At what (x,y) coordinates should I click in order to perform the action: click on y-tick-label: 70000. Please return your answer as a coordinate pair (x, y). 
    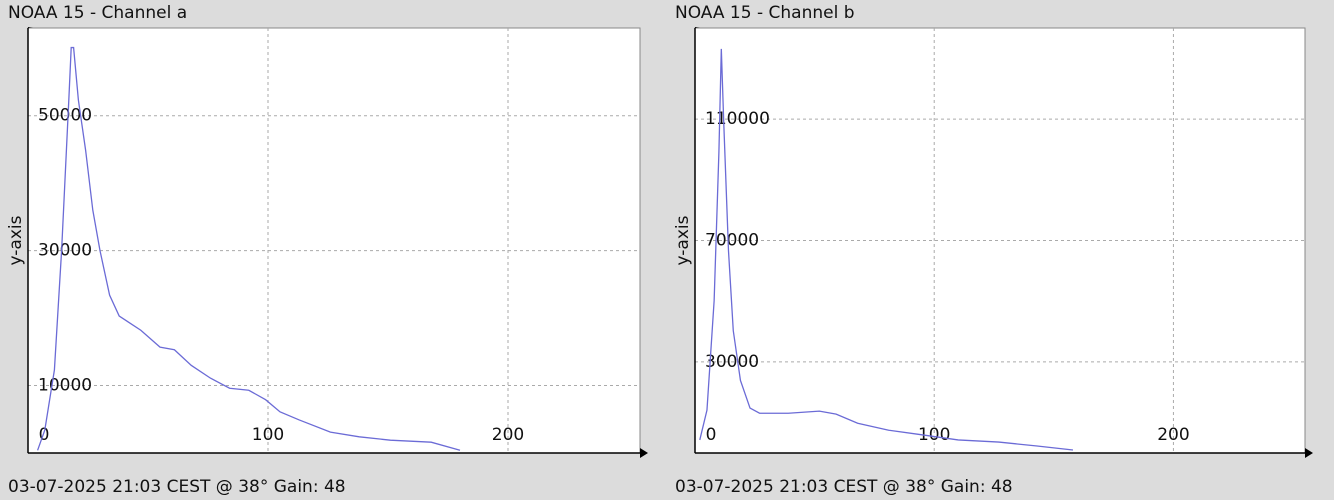
    Looking at the image, I should click on (732, 241).